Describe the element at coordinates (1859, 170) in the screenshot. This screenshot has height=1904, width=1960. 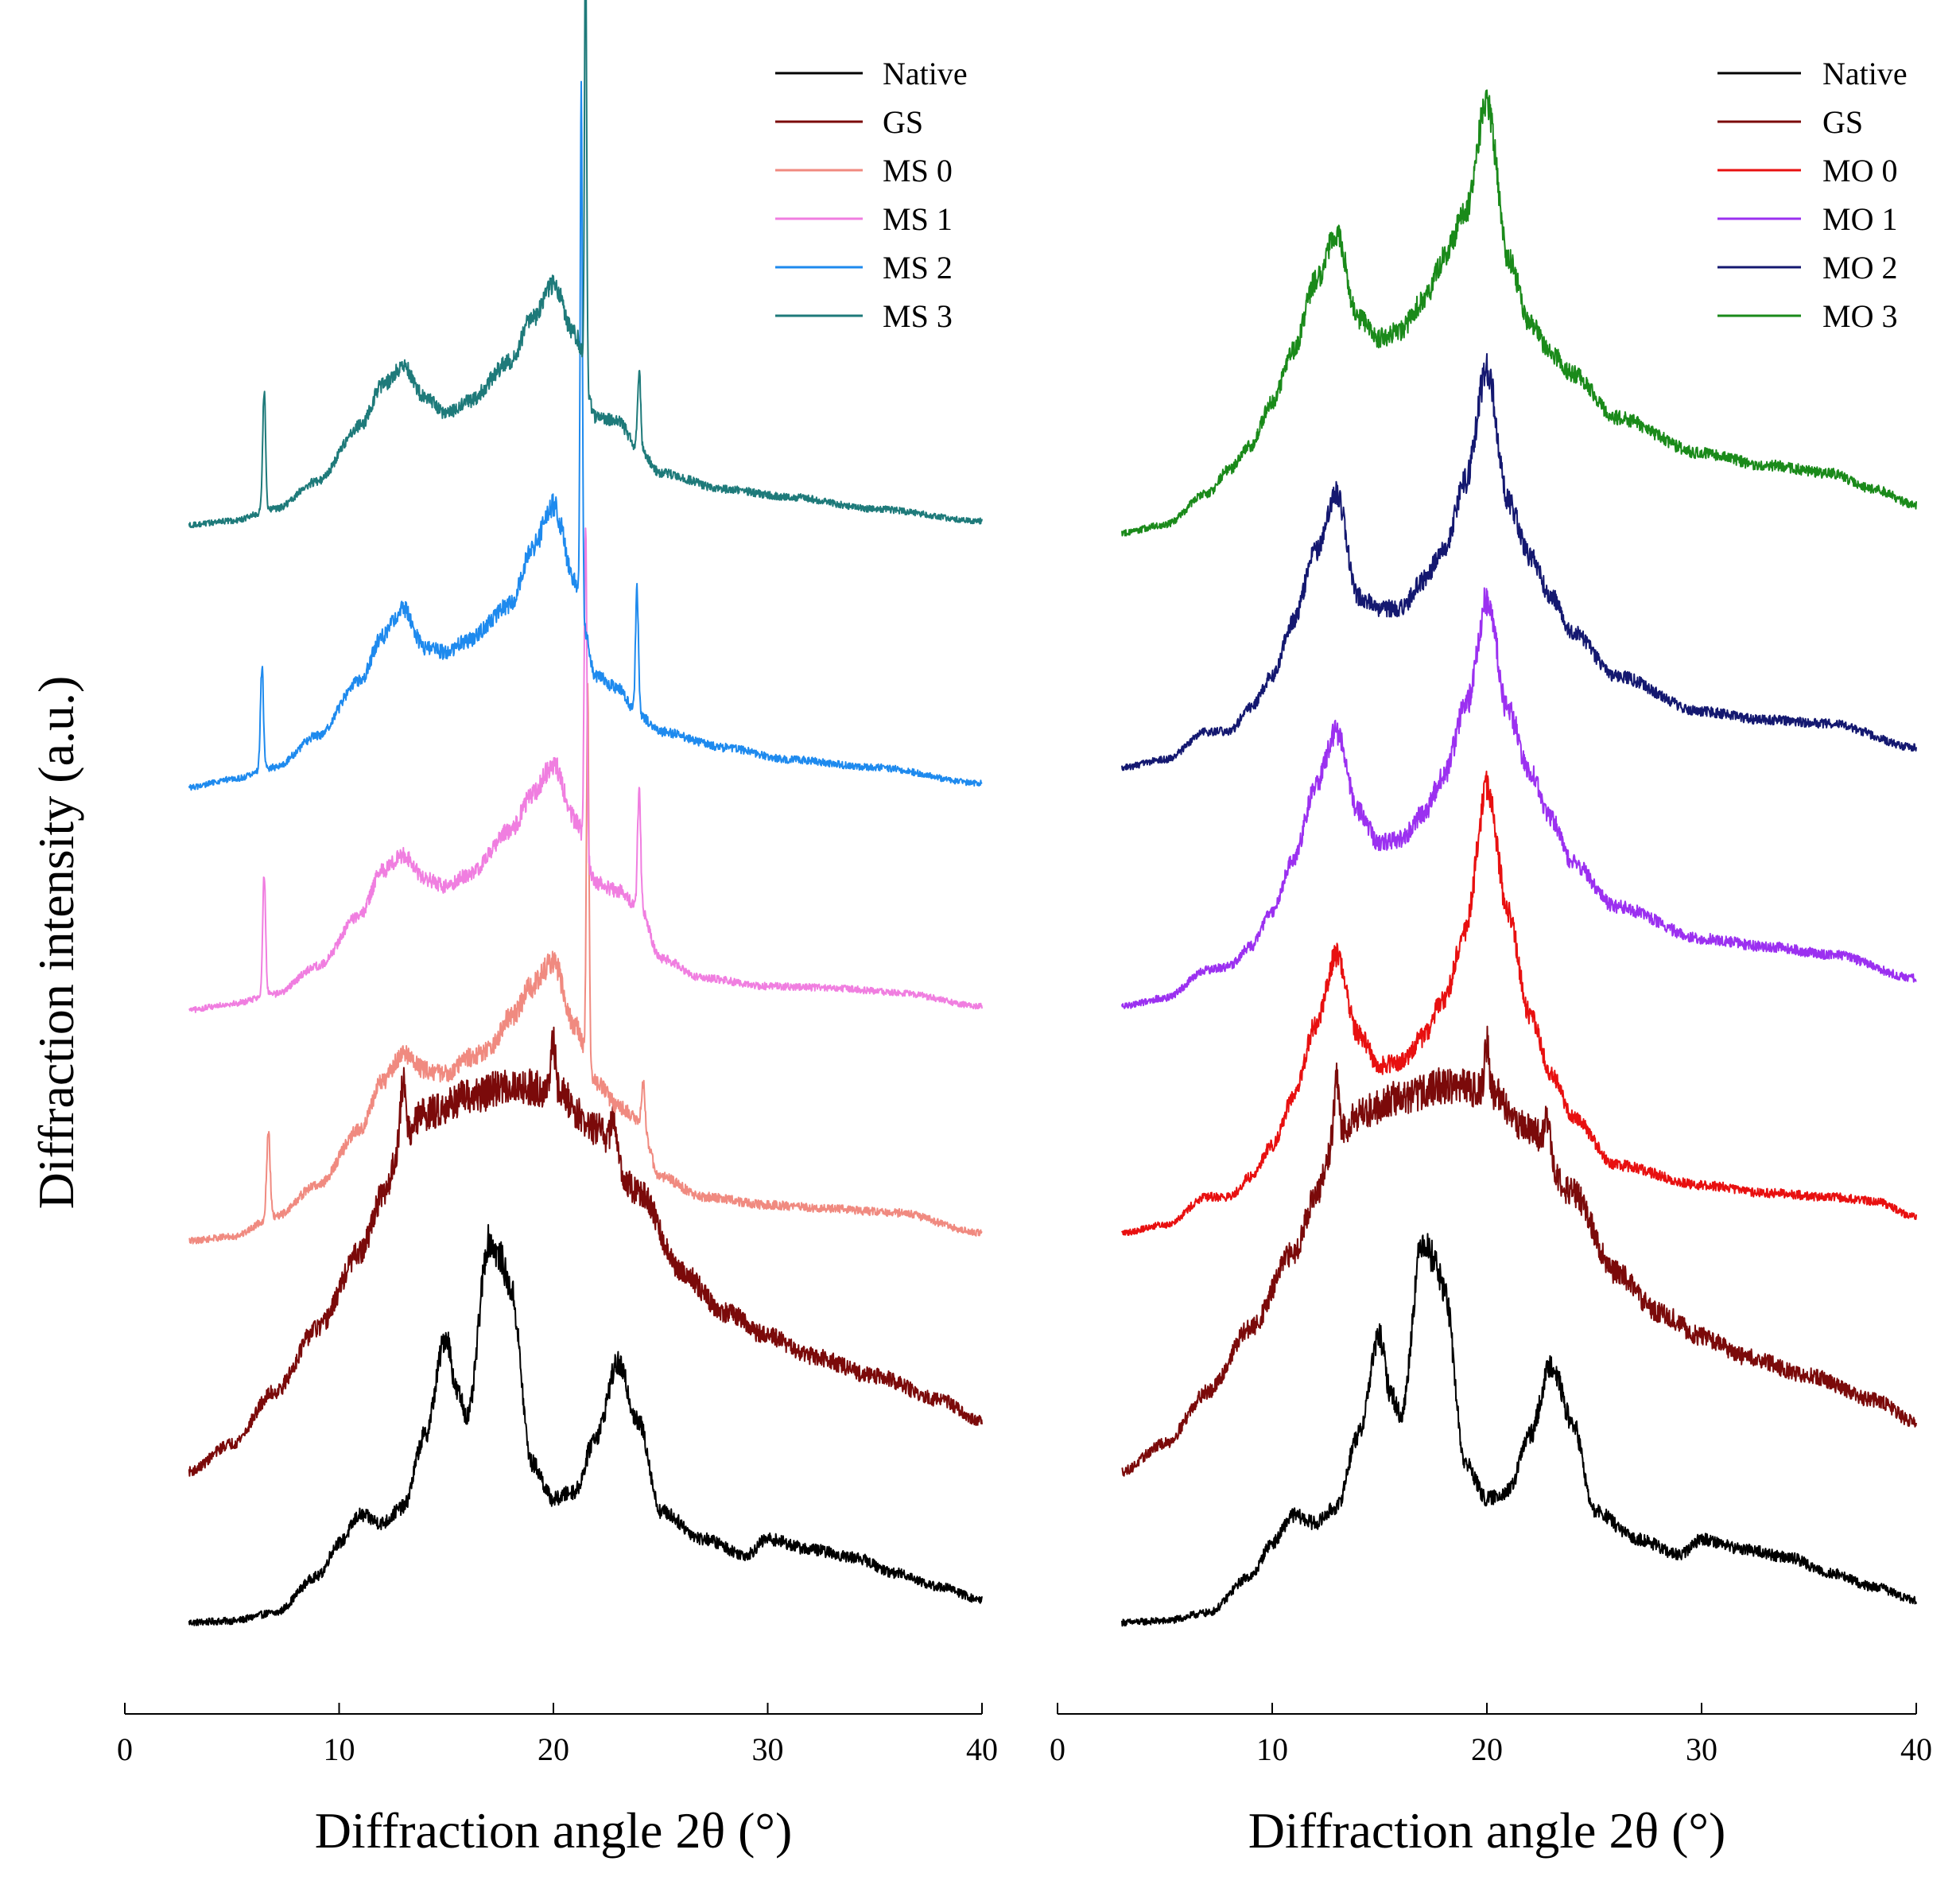
I see `legend-label-mo-0: MO 0` at that location.